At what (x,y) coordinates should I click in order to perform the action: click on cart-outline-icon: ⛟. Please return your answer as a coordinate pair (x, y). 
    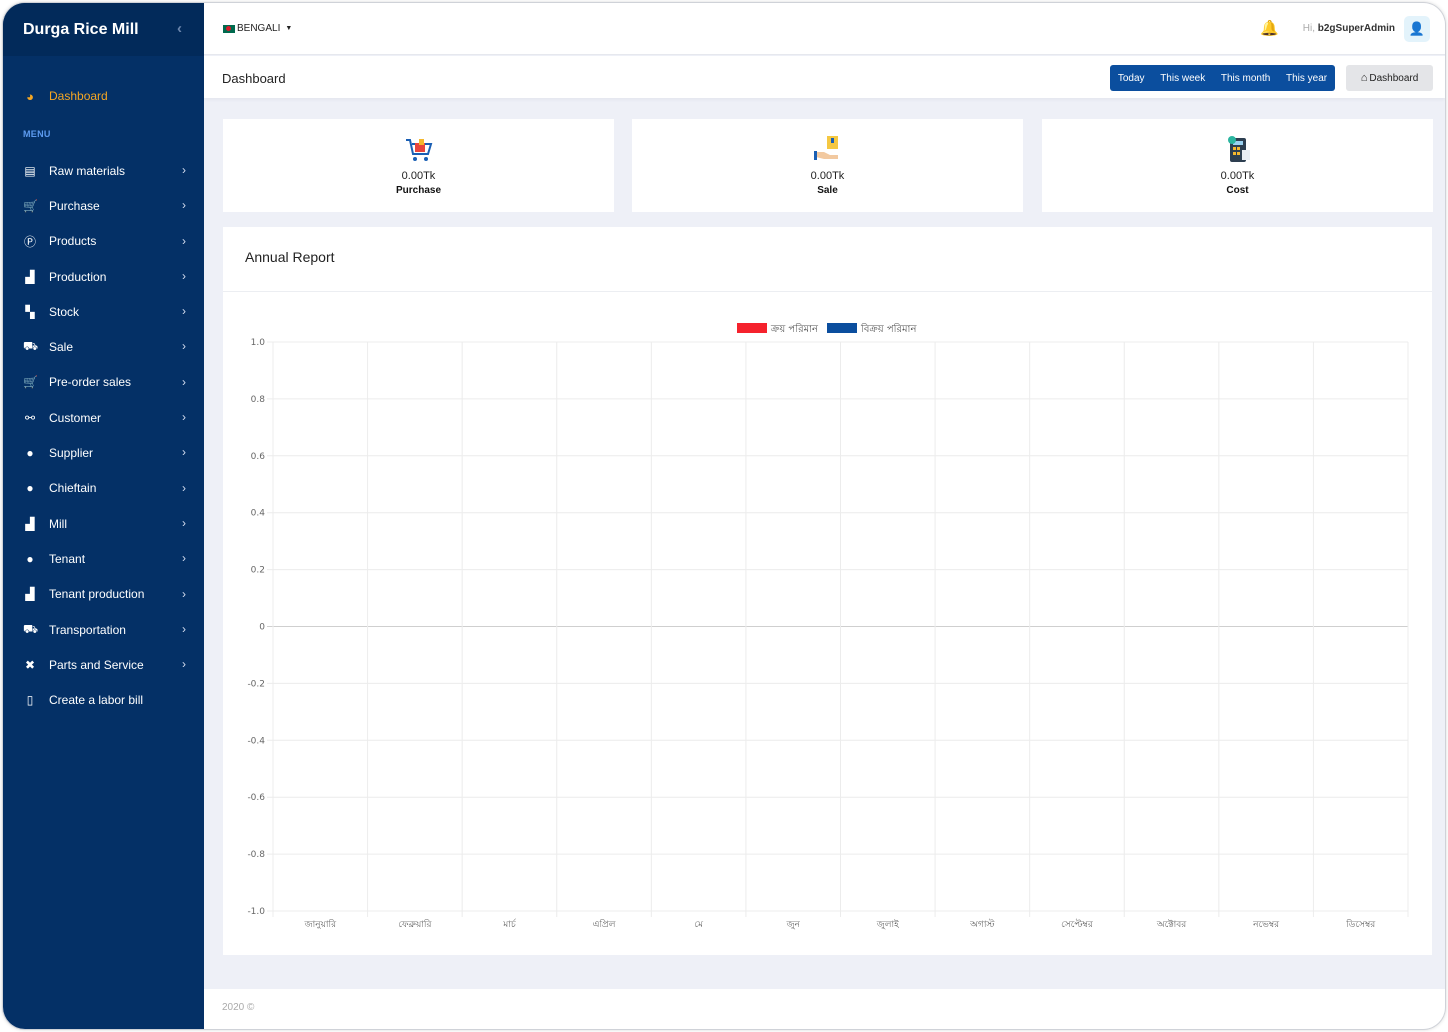
    Looking at the image, I should click on (31, 346).